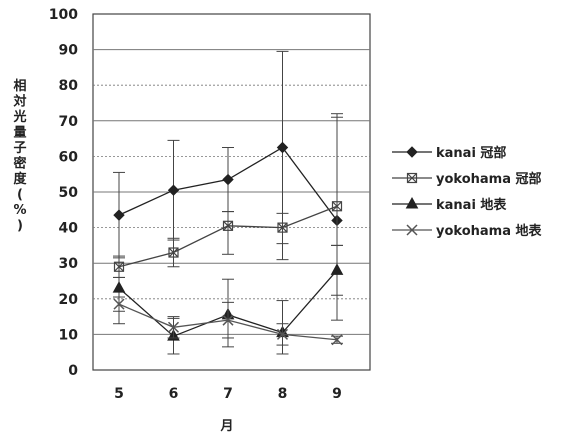 Image resolution: width=567 pixels, height=439 pixels. Describe the element at coordinates (69, 335) in the screenshot. I see `y-tick-label: 10` at that location.